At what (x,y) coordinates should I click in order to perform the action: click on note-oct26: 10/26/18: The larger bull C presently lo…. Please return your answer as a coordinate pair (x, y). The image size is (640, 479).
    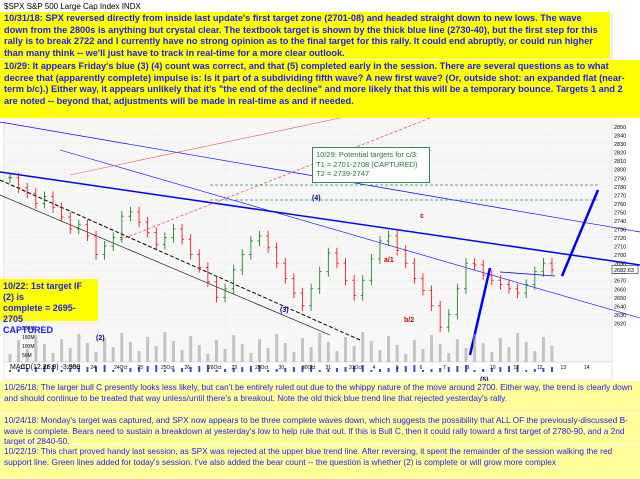
    Looking at the image, I should click on (320, 397).